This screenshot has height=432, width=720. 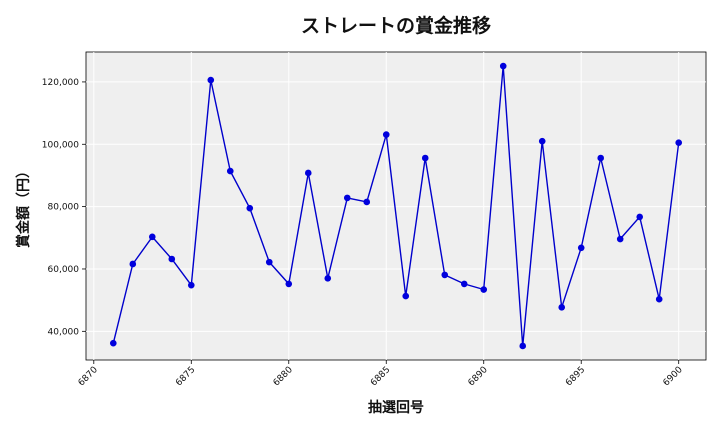 What do you see at coordinates (478, 376) in the screenshot?
I see `x-tick-label: 6890` at bounding box center [478, 376].